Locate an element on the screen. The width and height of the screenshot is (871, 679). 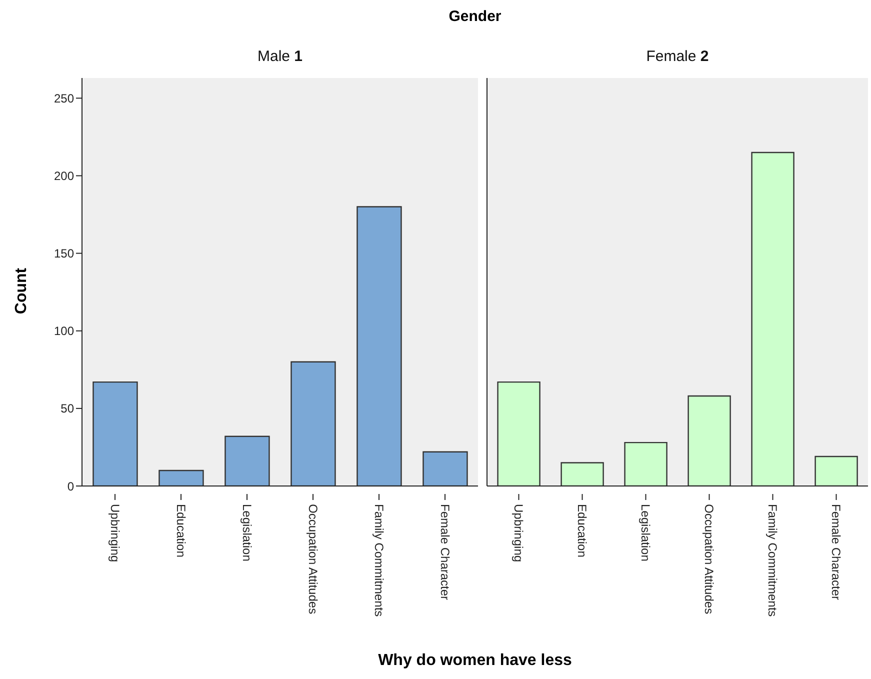
y-tick-label: 50 is located at coordinates (67, 409).